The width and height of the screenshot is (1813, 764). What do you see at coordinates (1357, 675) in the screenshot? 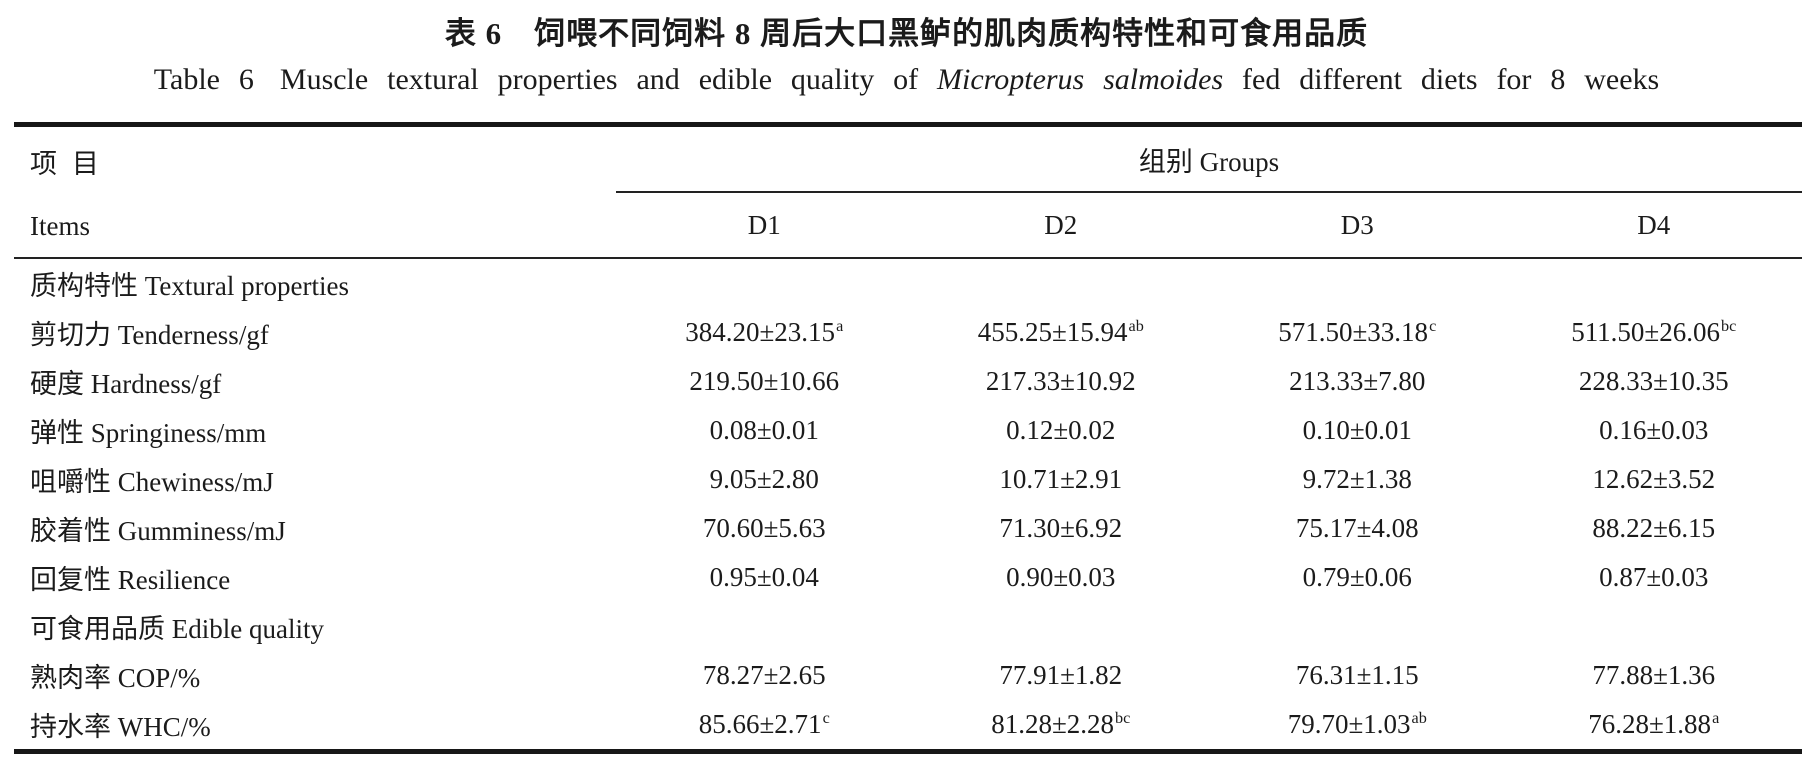
I see `cell-value: 76.31±1.15` at bounding box center [1357, 675].